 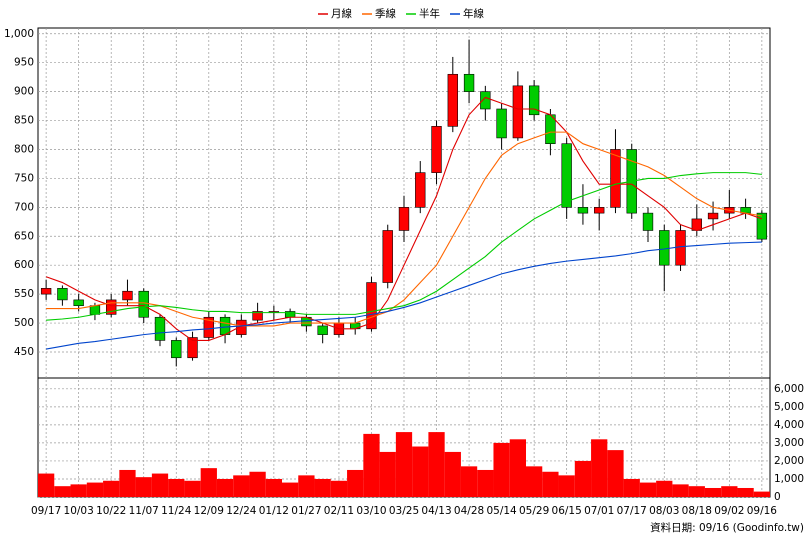 I want to click on x-tick-label: 09/17, so click(x=46, y=511).